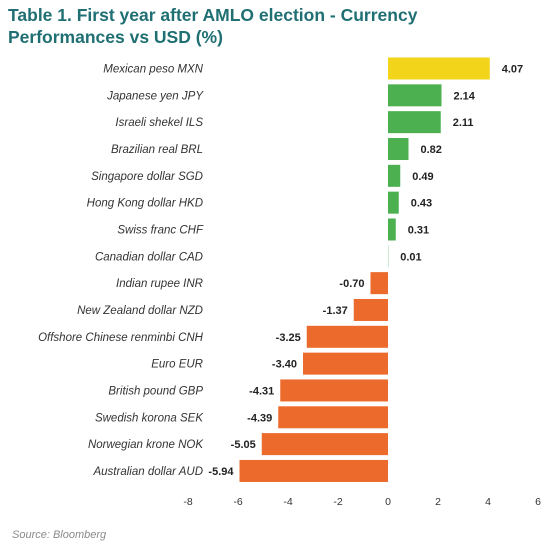 The height and width of the screenshot is (550, 549). I want to click on value-label: 0.49, so click(422, 177).